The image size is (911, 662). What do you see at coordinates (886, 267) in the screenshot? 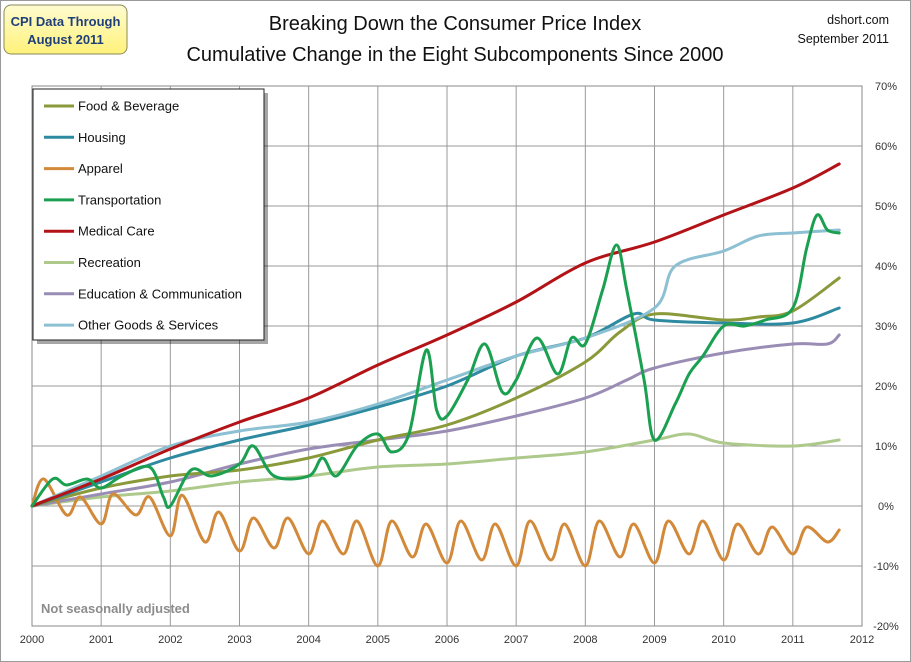
I see `y-tick-label: 40%` at bounding box center [886, 267].